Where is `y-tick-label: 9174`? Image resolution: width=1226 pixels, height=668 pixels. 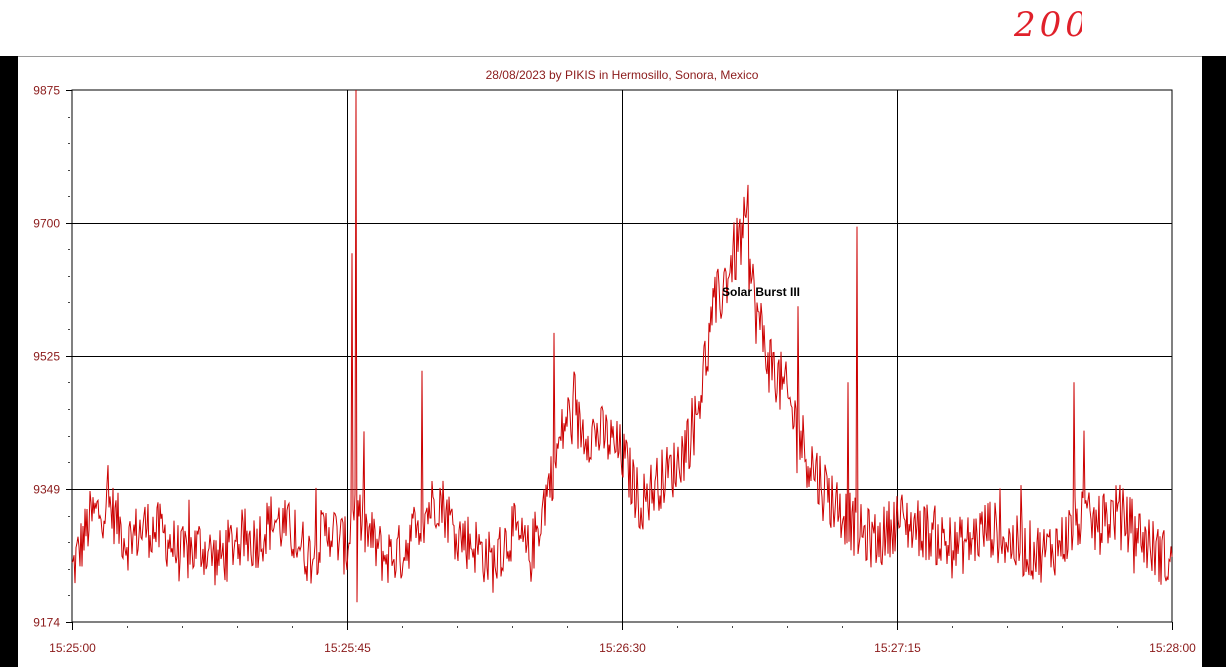
y-tick-label: 9174 is located at coordinates (46, 623).